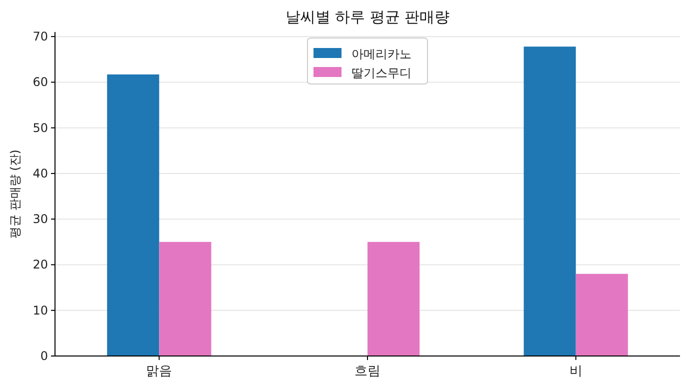 The image size is (690, 390). What do you see at coordinates (575, 371) in the screenshot?
I see `x-tick-label: 비` at bounding box center [575, 371].